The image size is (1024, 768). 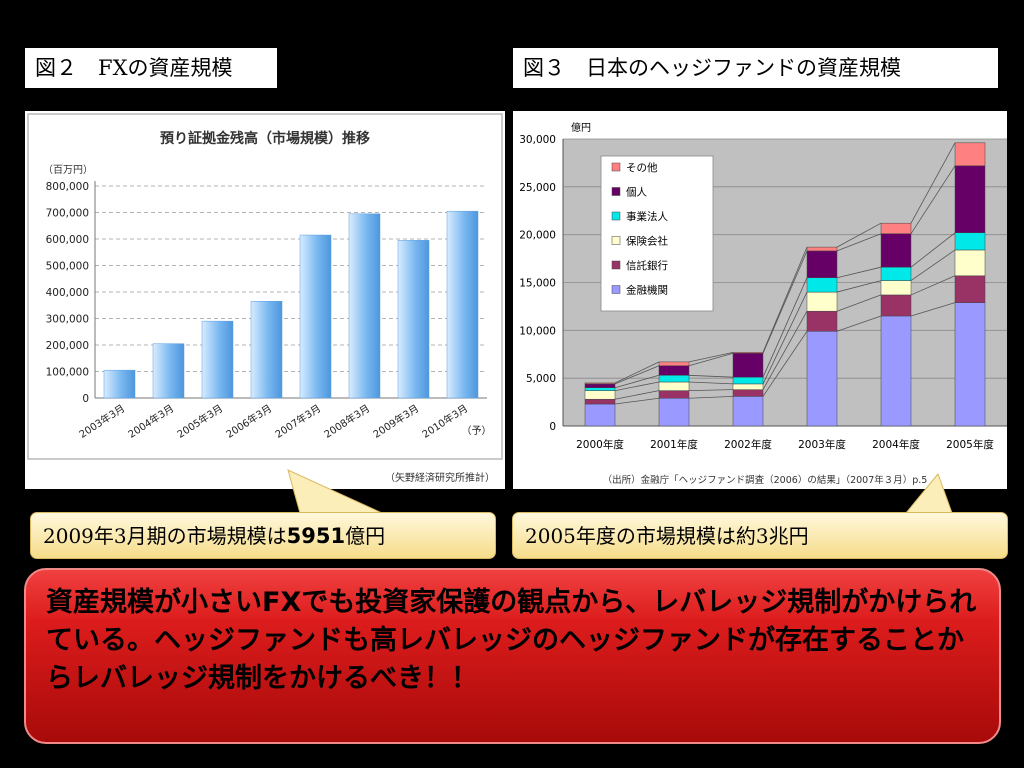 I want to click on fig3-x-tick-label: 2002年度, so click(x=748, y=444).